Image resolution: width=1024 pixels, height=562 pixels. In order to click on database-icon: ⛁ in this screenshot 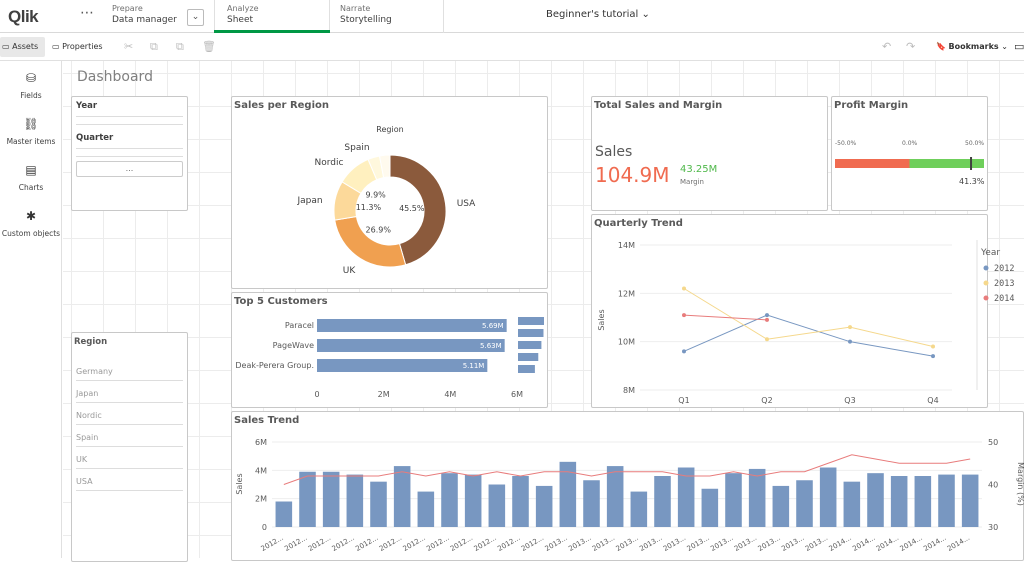, I will do `click(31, 78)`.